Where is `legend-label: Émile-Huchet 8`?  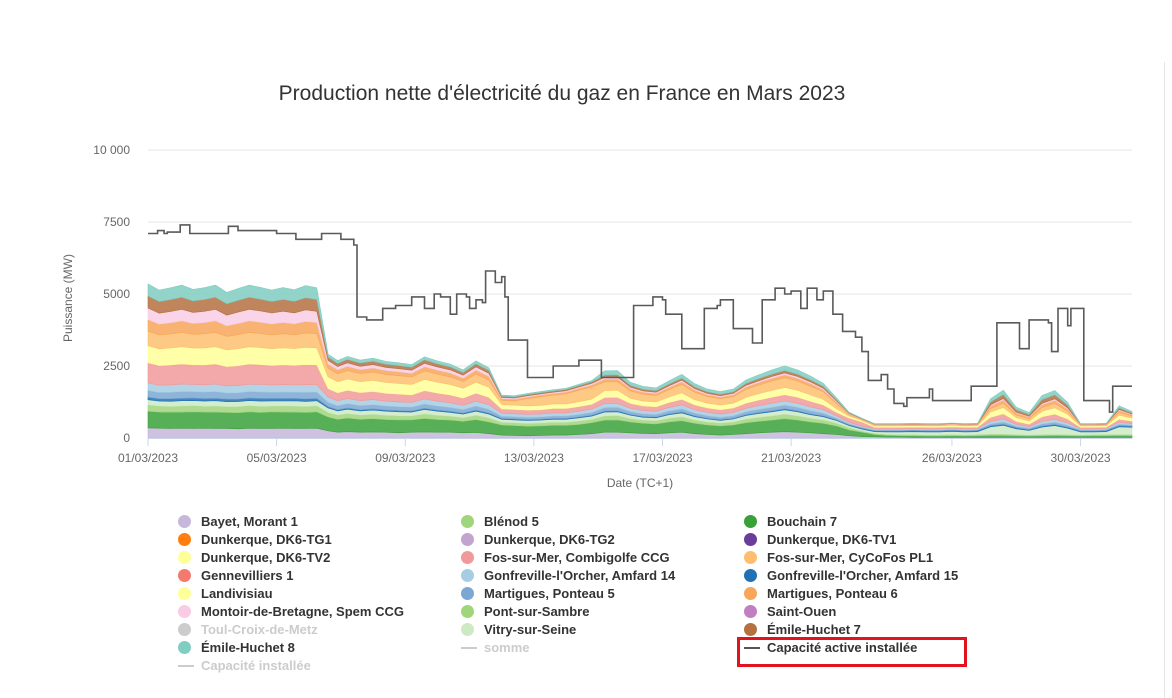
legend-label: Émile-Huchet 8 is located at coordinates (248, 647).